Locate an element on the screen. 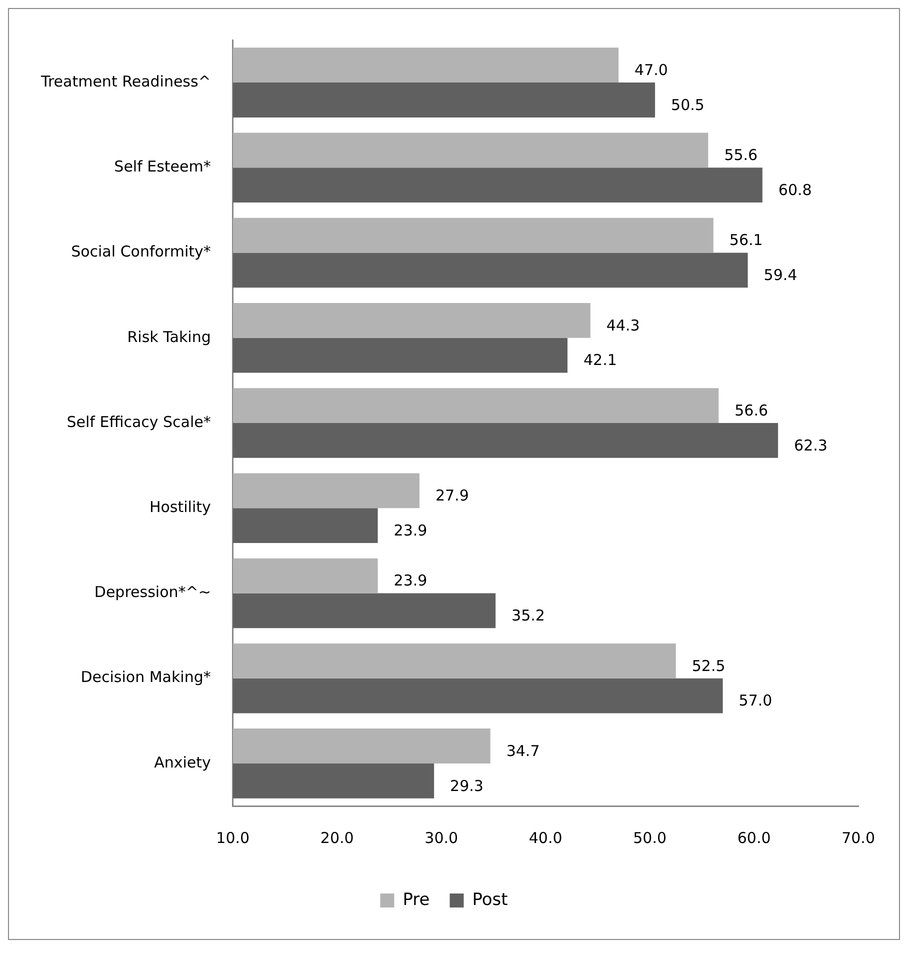  x-tick-label: 10.0 is located at coordinates (233, 837).